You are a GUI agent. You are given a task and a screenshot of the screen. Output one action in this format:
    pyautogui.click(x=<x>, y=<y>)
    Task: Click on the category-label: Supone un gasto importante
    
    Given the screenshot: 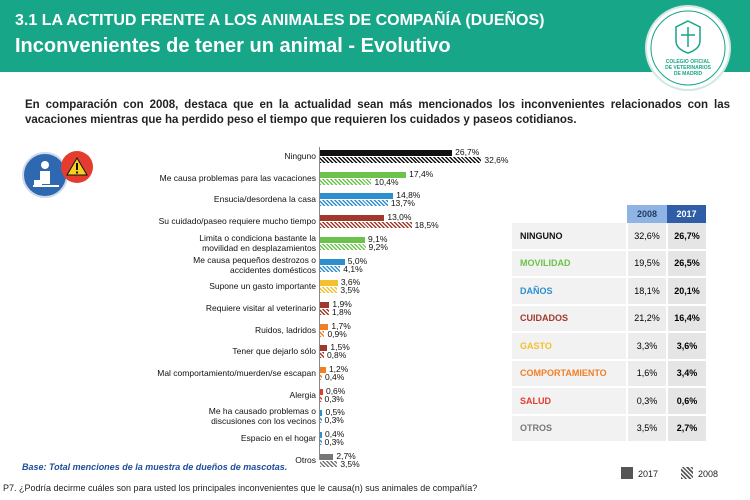 What is the action you would take?
    pyautogui.click(x=262, y=286)
    